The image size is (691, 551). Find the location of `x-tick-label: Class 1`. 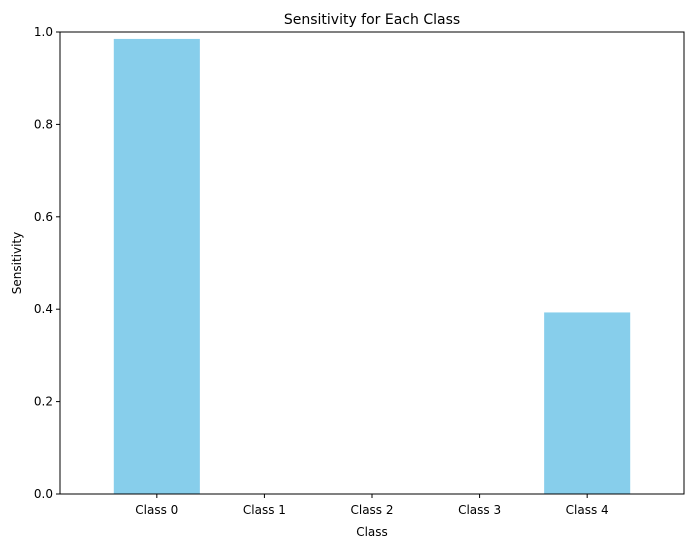

x-tick-label: Class 1 is located at coordinates (264, 510).